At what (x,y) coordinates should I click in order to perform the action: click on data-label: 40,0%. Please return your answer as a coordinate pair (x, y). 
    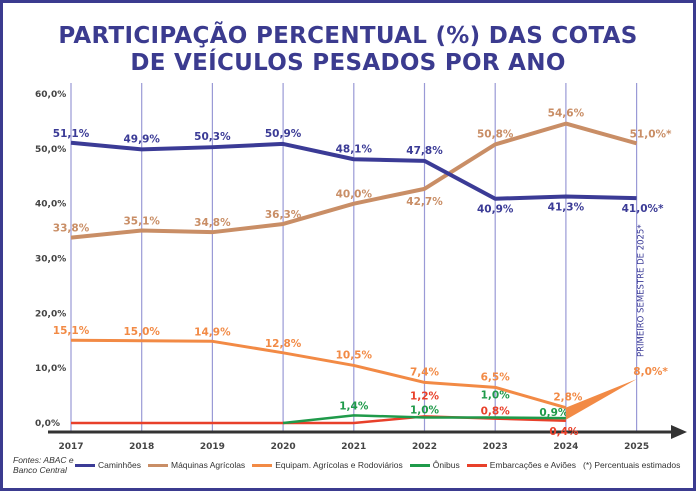
    Looking at the image, I should click on (354, 195).